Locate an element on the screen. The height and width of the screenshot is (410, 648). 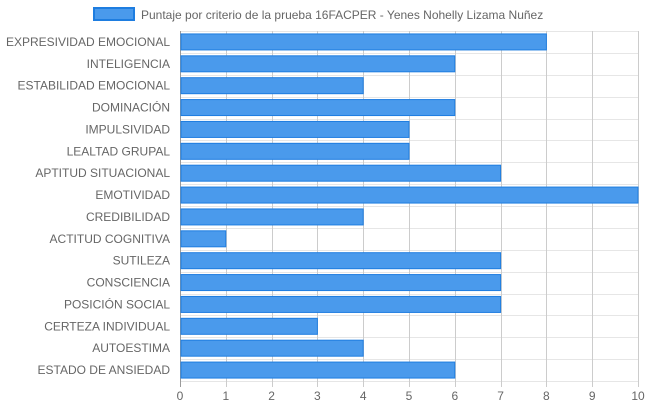
x-tick-label: 1 is located at coordinates (225, 396).